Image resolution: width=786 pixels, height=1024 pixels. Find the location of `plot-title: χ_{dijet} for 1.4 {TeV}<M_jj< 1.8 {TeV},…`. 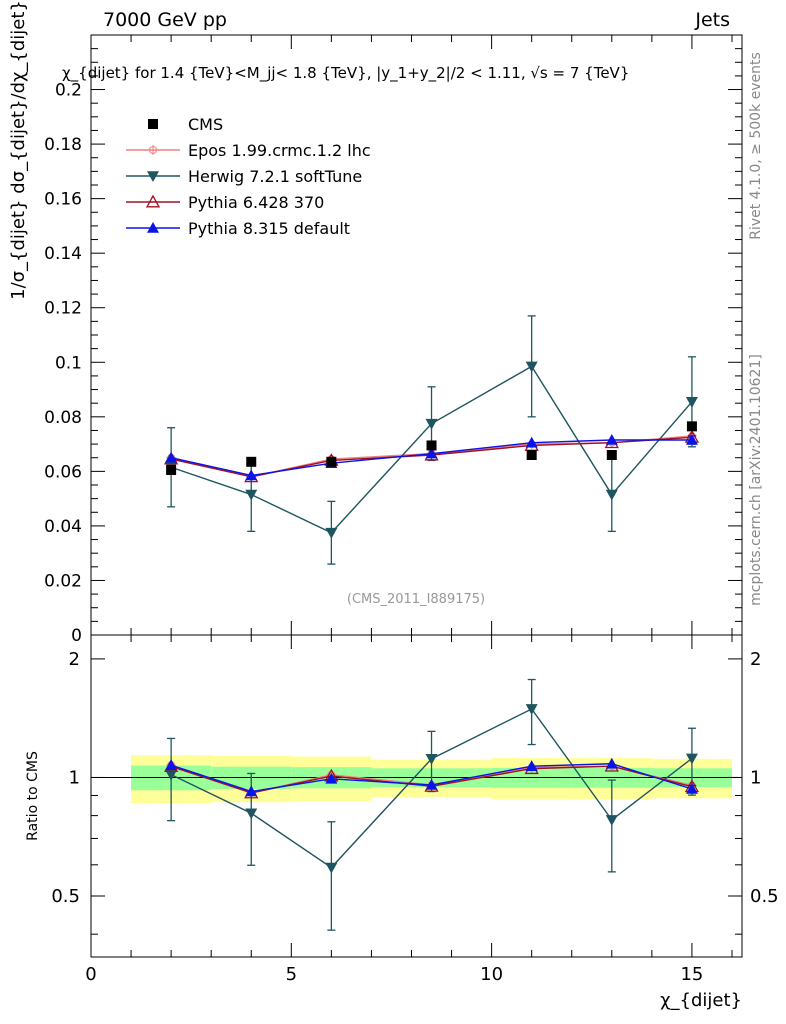

plot-title: χ_{dijet} for 1.4 {TeV}<M_jj< 1.8 {TeV},… is located at coordinates (346, 73).